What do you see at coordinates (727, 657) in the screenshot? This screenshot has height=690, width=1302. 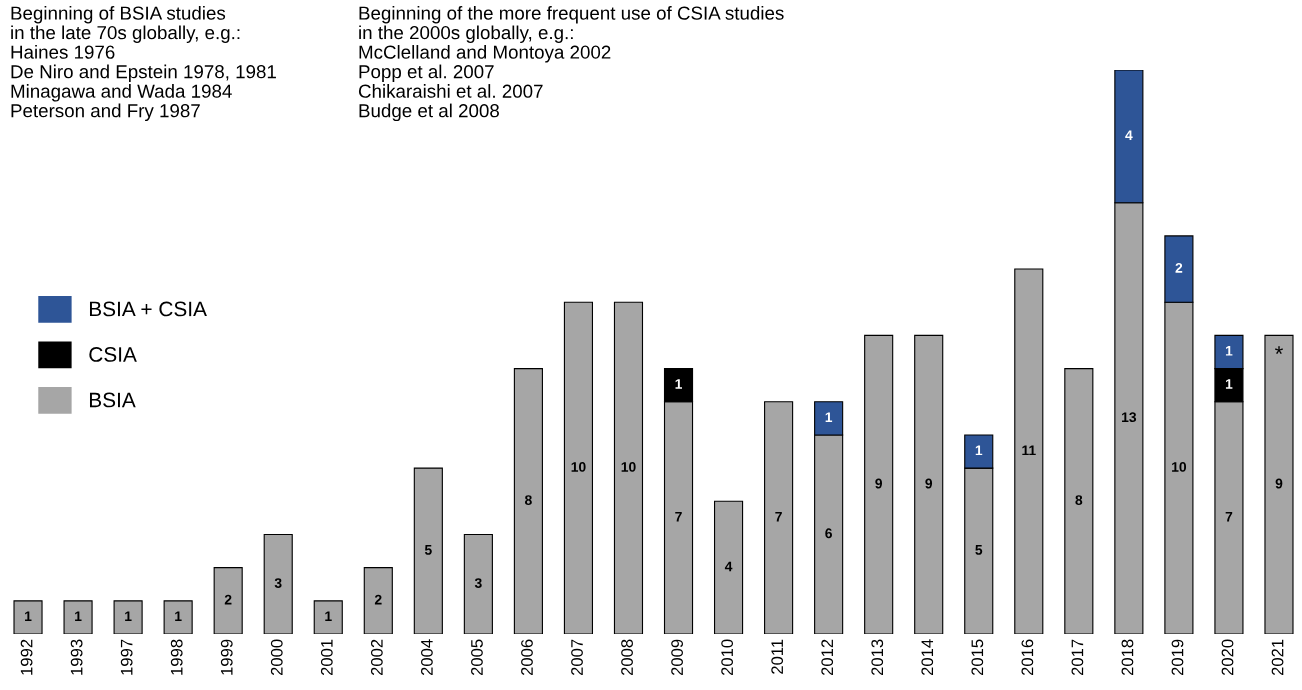 I see `x-tick-label: 2010` at bounding box center [727, 657].